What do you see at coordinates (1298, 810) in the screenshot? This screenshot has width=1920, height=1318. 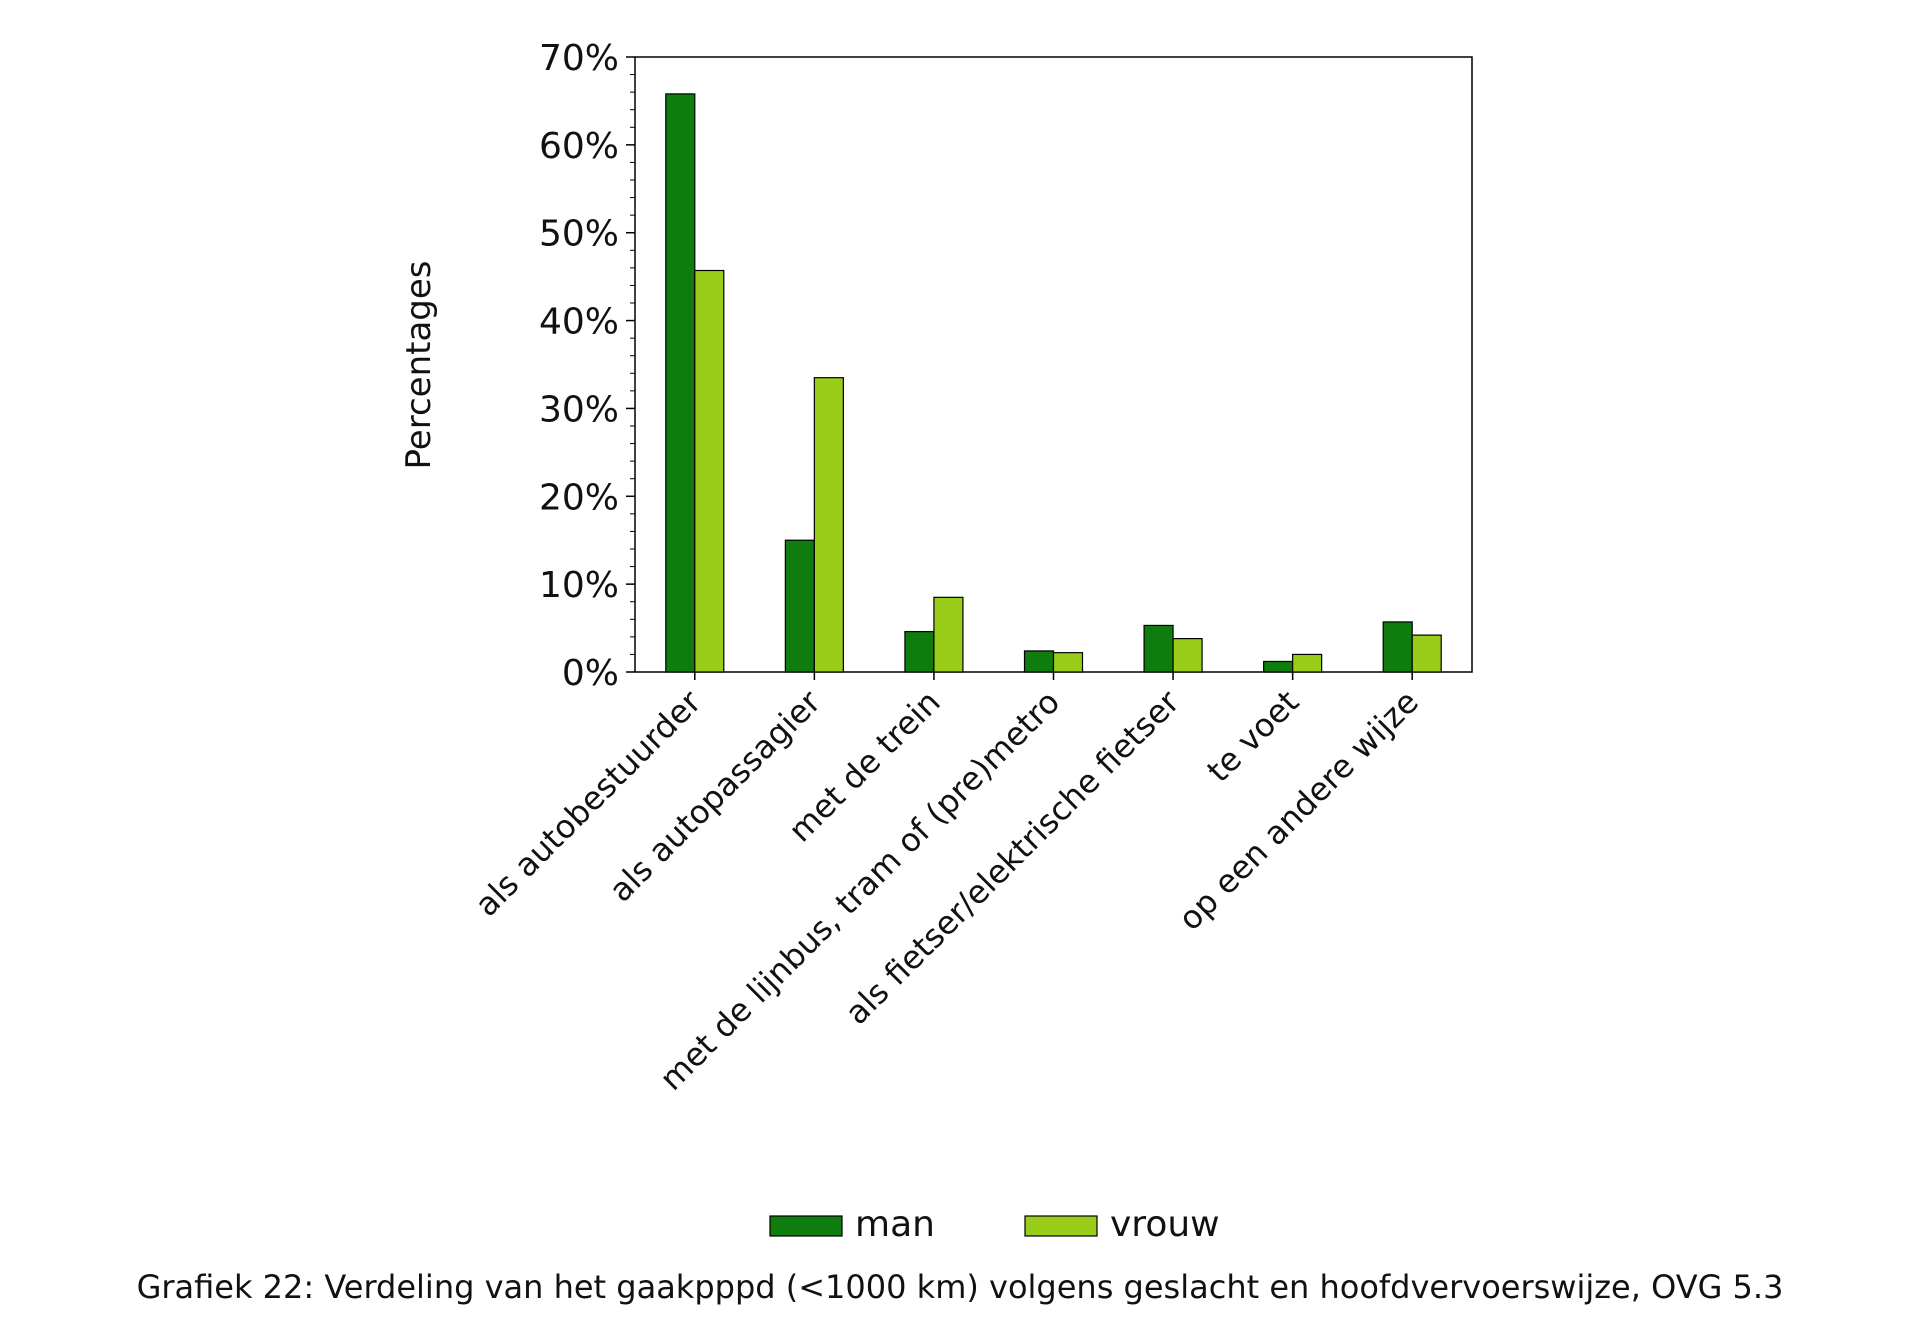 I see `x-category-label: op een andere wijze` at bounding box center [1298, 810].